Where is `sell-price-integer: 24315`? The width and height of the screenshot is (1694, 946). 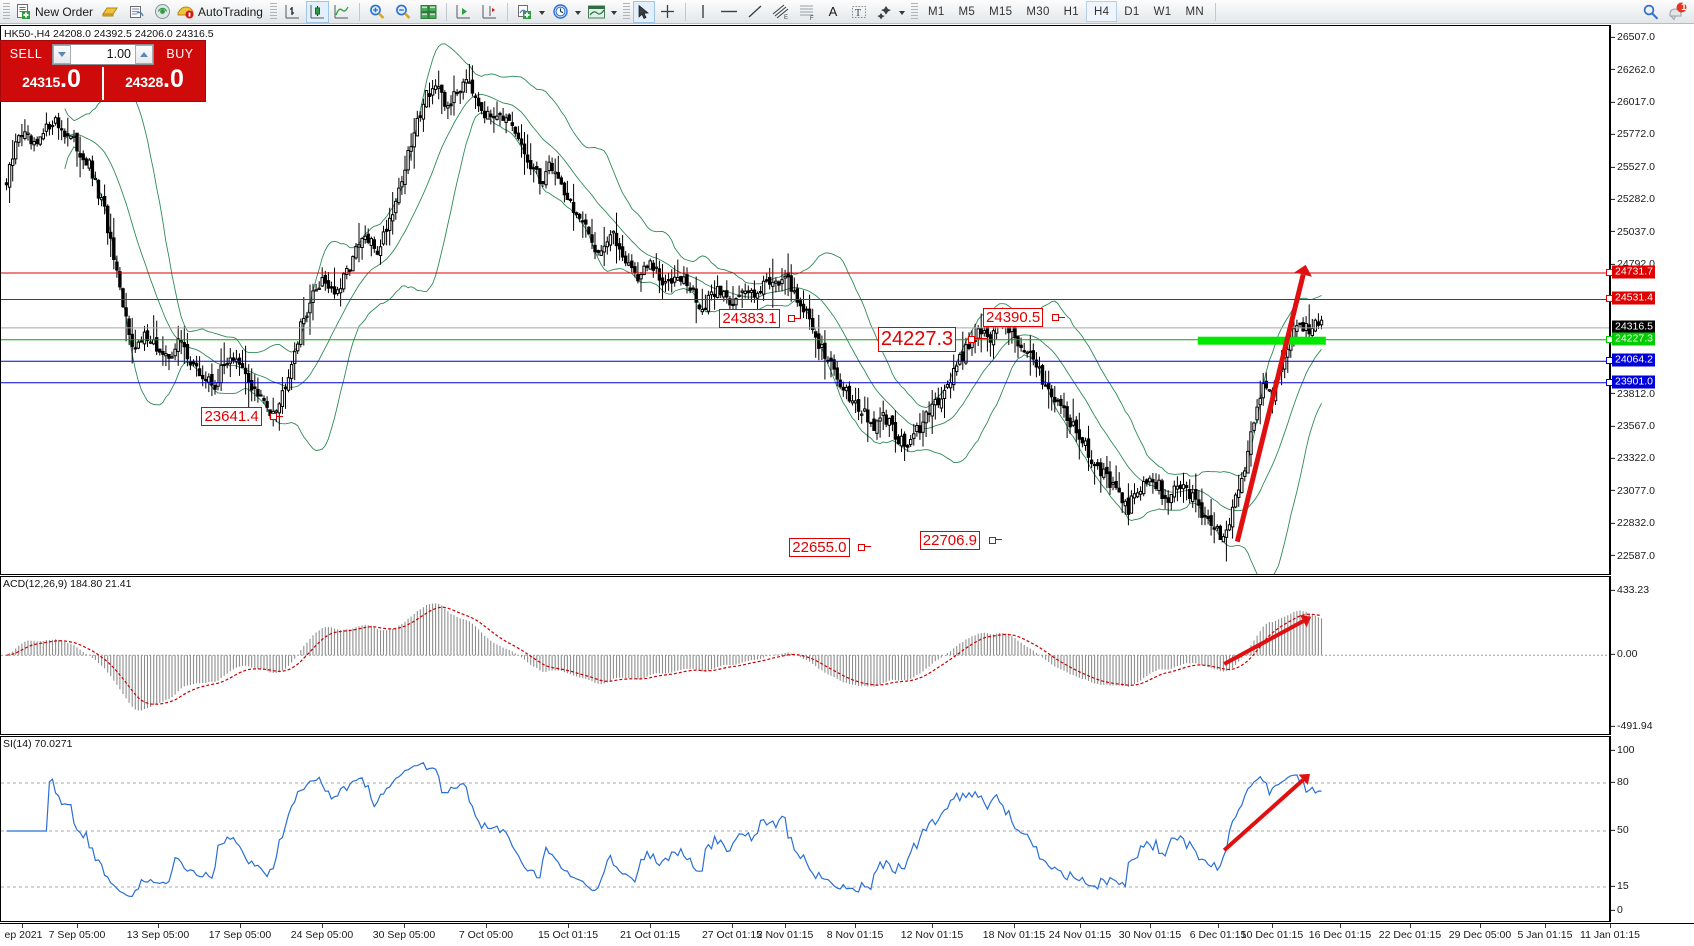 sell-price-integer: 24315 is located at coordinates (41, 82).